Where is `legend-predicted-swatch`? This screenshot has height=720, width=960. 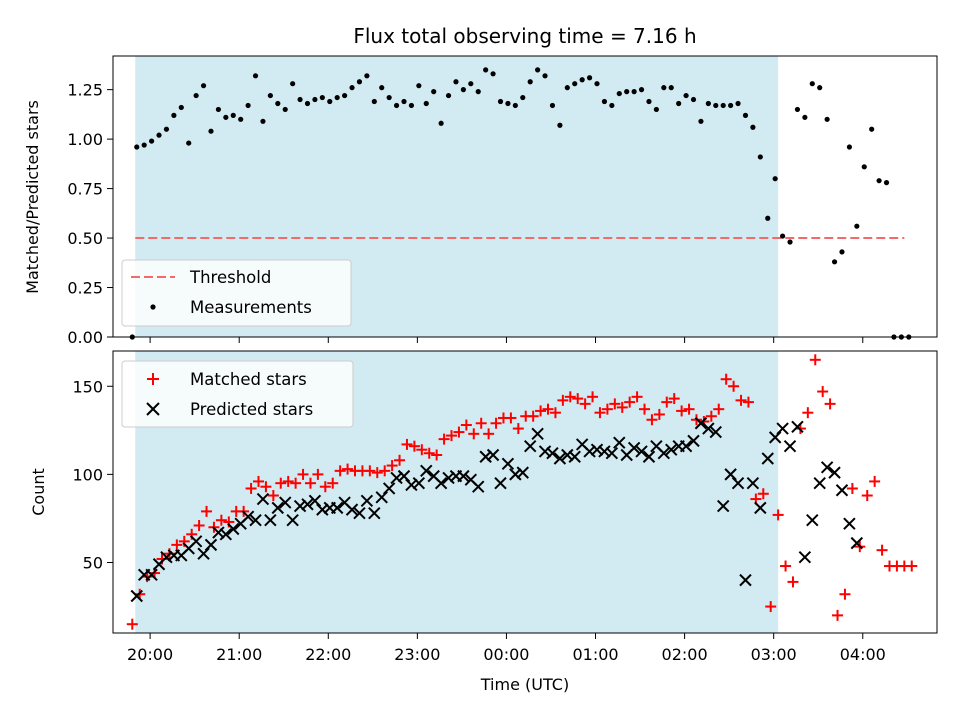 legend-predicted-swatch is located at coordinates (153, 409).